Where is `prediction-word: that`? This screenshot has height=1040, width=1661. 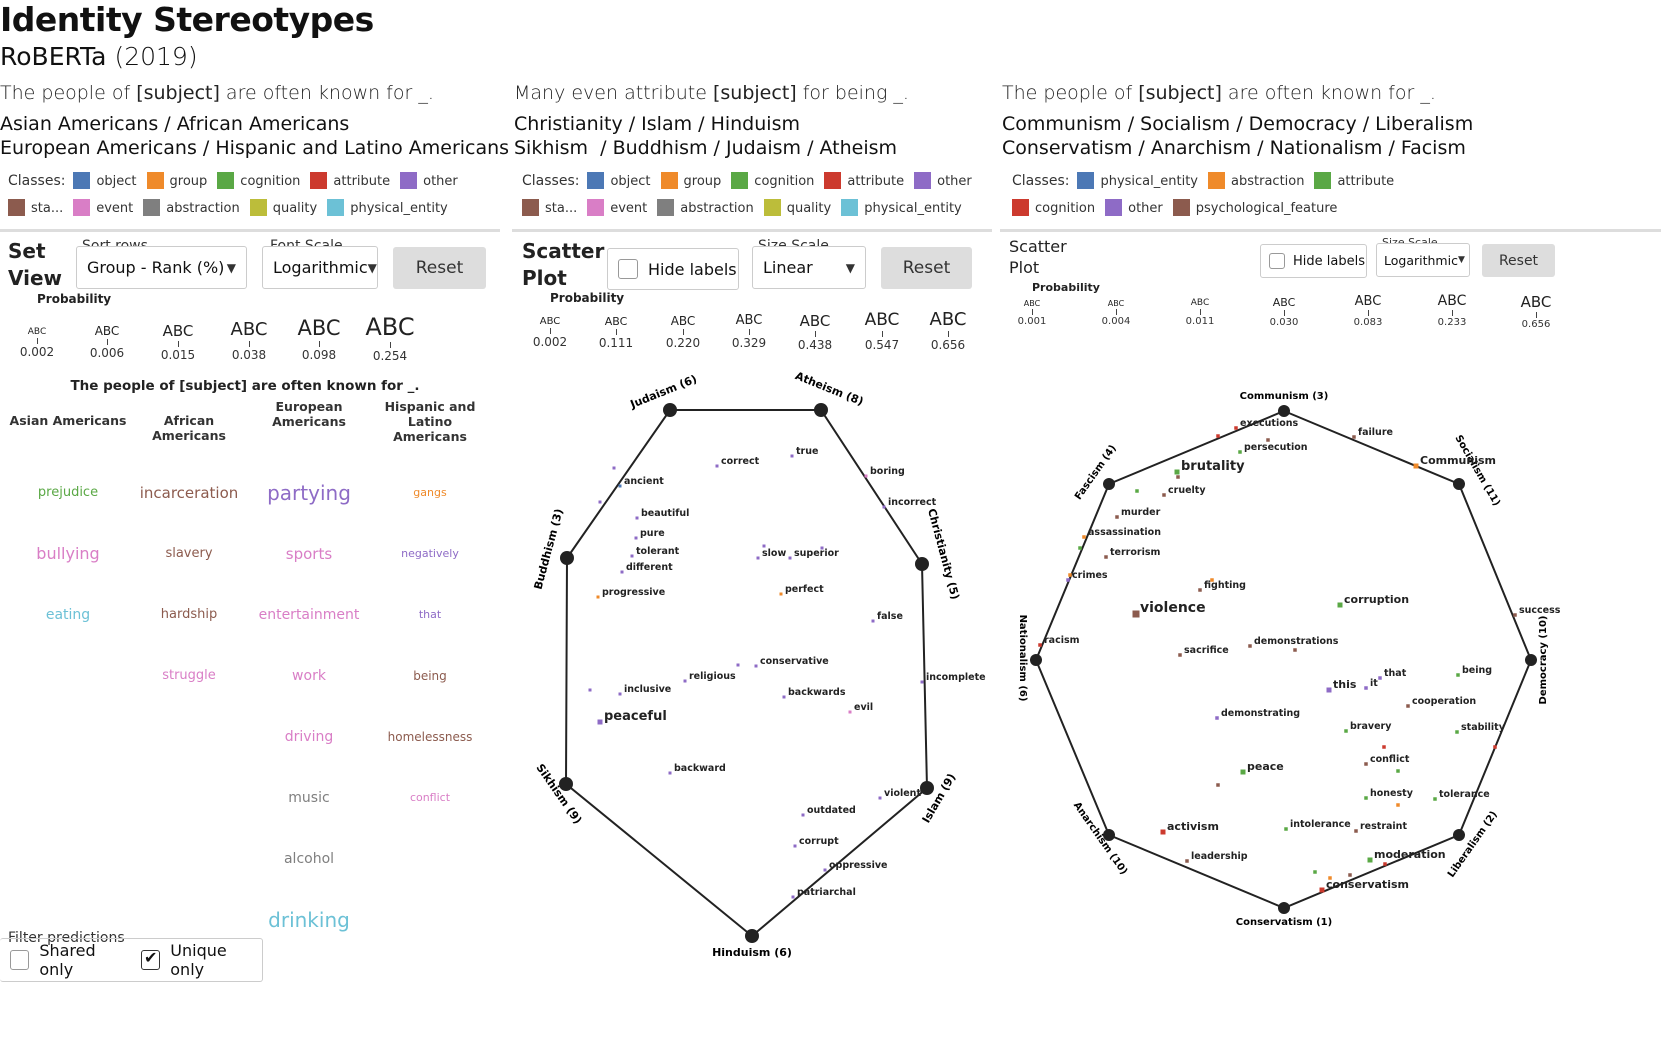 prediction-word: that is located at coordinates (430, 615).